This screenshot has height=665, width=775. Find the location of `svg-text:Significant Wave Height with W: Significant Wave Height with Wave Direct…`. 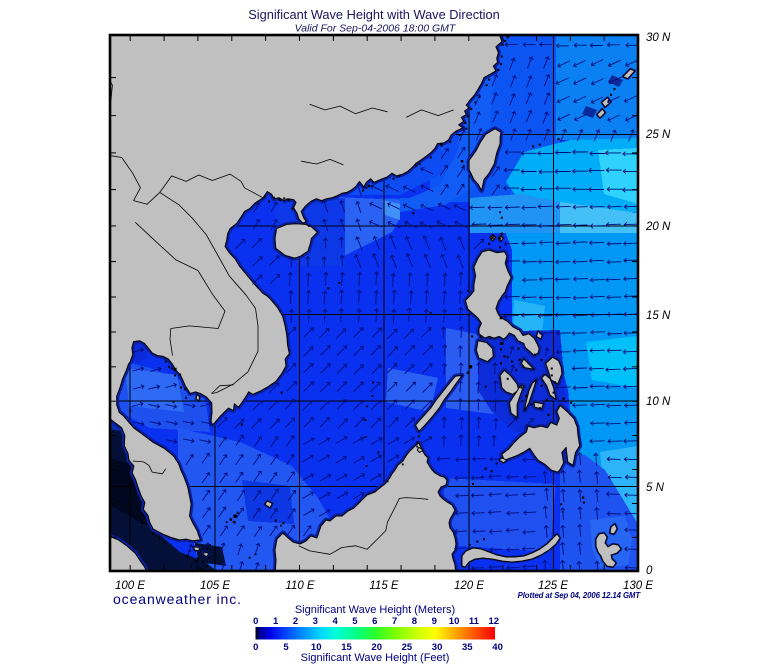

svg-text:Significant Wave Height with W: Significant Wave Height with Wave Direct… is located at coordinates (374, 14).